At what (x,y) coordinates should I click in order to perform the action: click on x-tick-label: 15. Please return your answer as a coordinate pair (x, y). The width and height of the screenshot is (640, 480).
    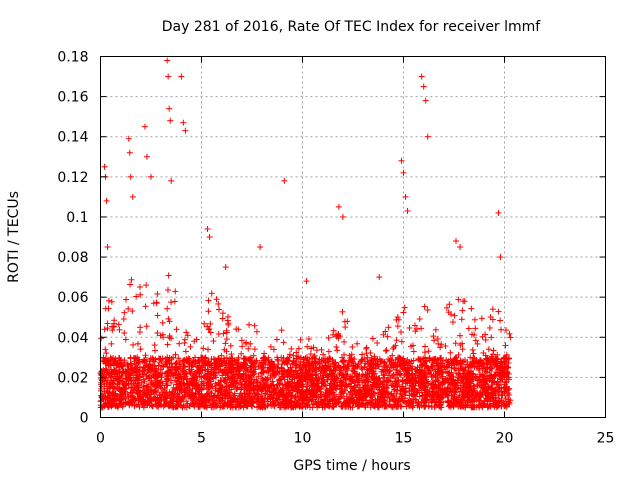
    Looking at the image, I should click on (404, 439).